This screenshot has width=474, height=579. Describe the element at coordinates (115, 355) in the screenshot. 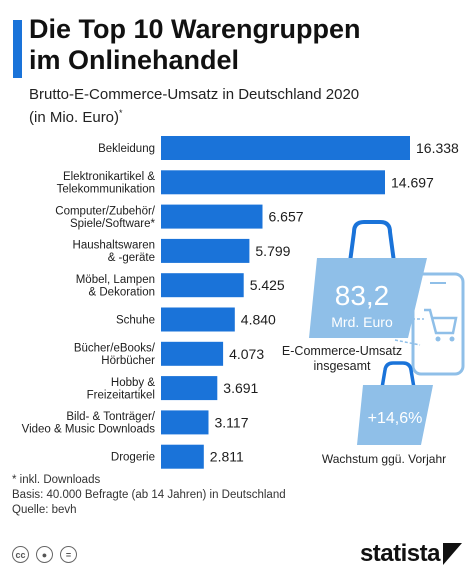

I see `category-label: Bücher/eBooks/Hörbücher` at that location.